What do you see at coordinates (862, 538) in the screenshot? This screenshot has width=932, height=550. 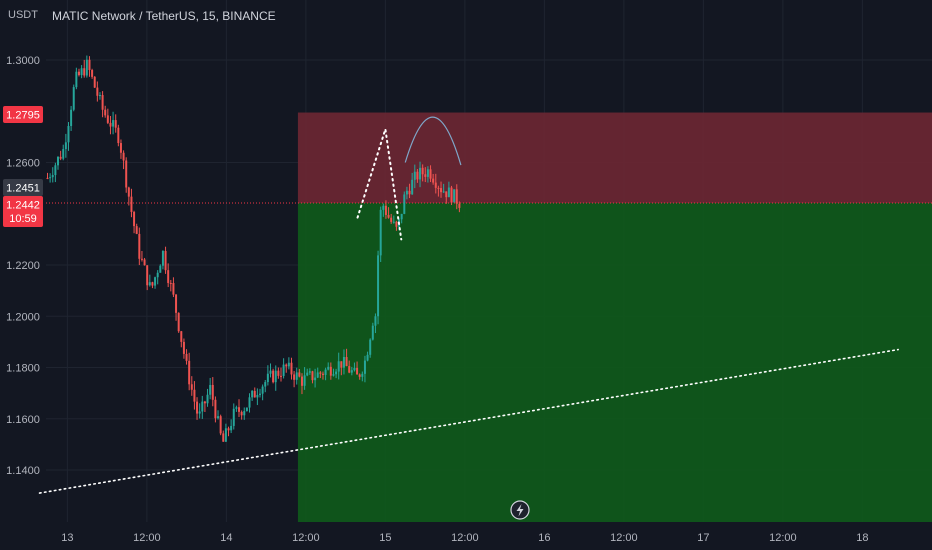 I see `time-tick-label: 18` at bounding box center [862, 538].